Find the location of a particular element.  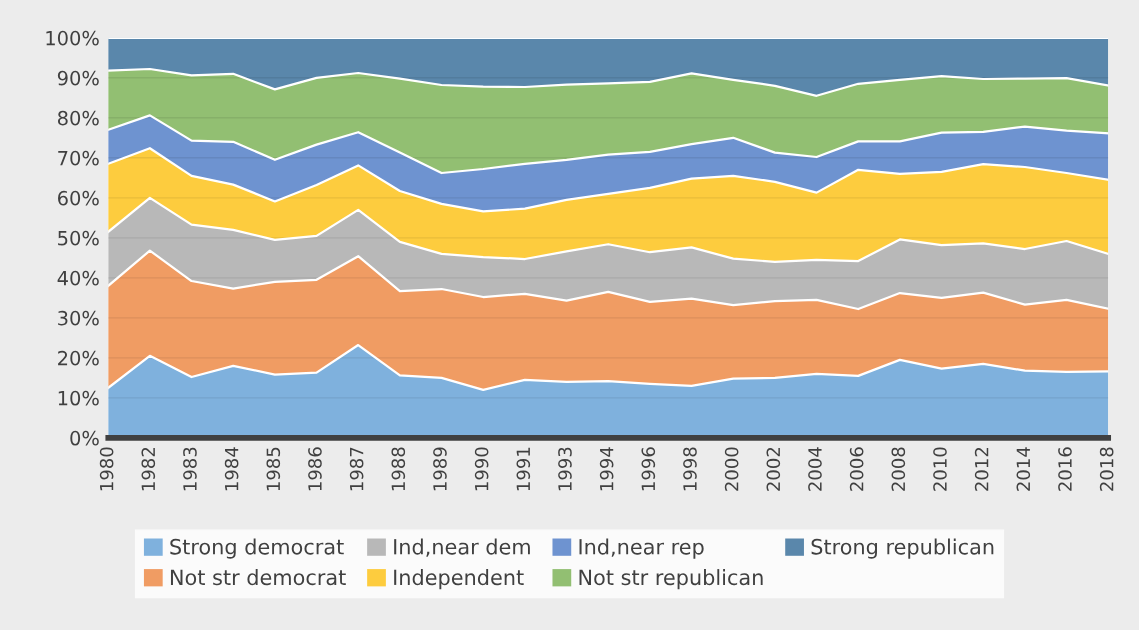

x-tick-label: 1991 is located at coordinates (523, 469).